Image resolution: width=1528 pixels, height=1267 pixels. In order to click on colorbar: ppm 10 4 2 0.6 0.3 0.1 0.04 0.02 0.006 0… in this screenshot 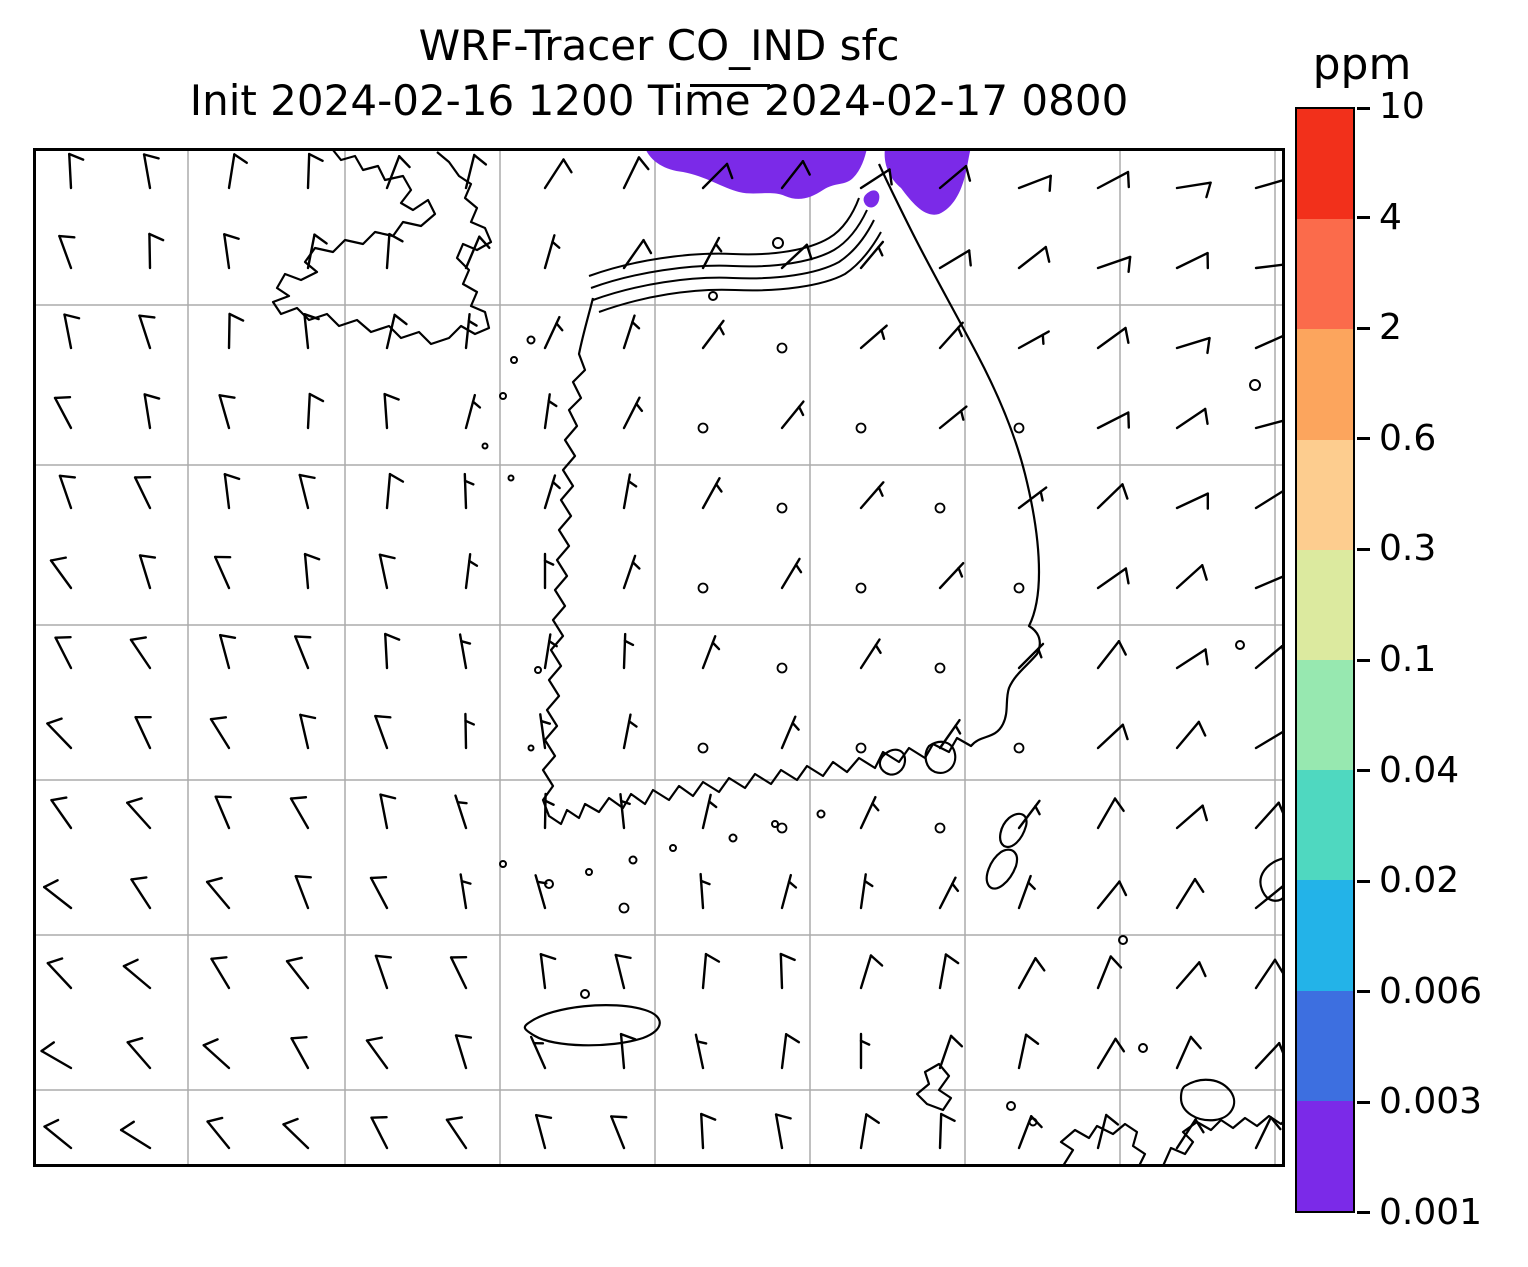, I will do `click(1410, 636)`.